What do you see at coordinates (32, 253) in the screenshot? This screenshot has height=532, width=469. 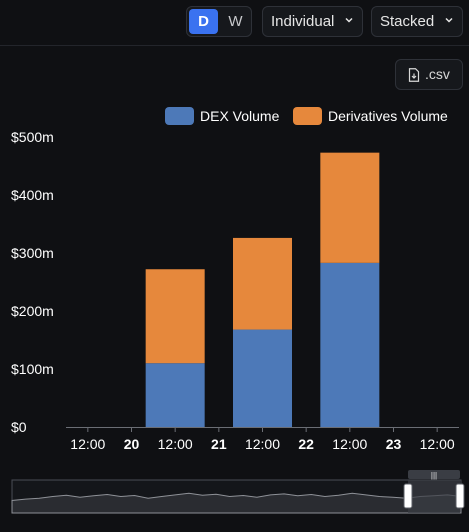 I see `y-tick-label: $300m` at bounding box center [32, 253].